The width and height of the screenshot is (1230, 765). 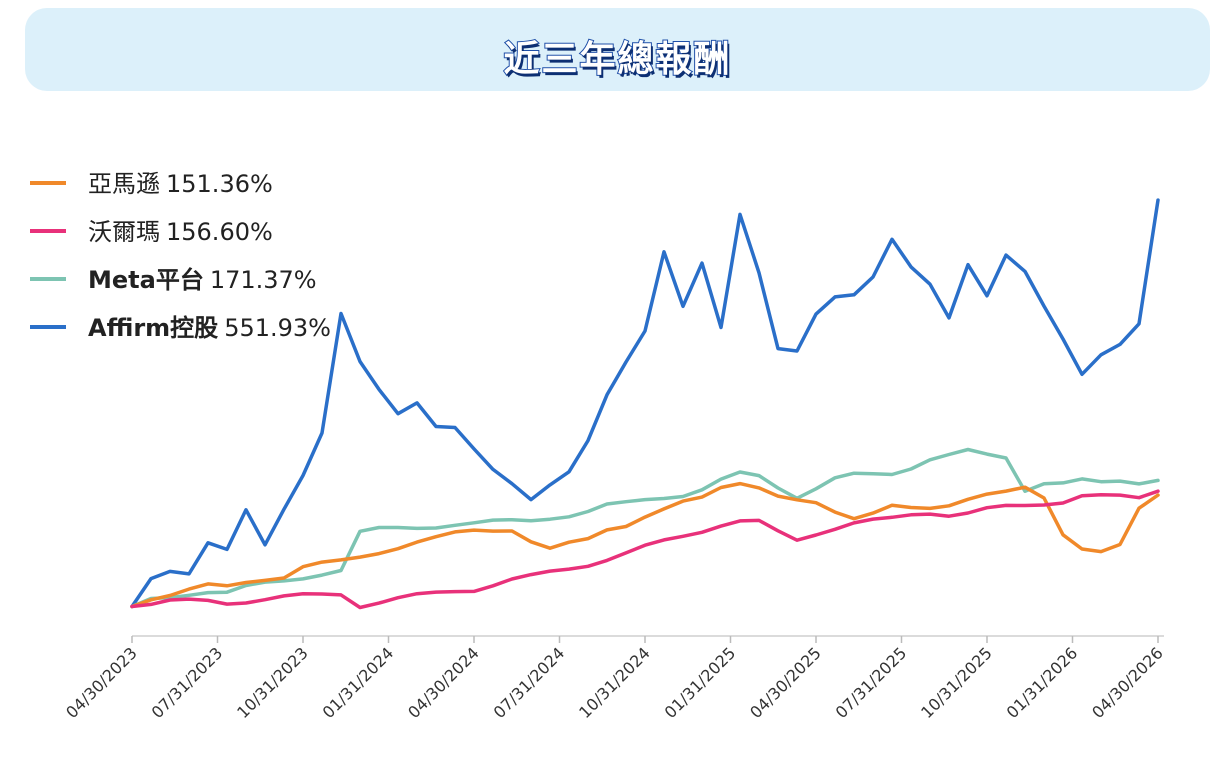 I want to click on legend-series-value: 551.93%, so click(x=277, y=328).